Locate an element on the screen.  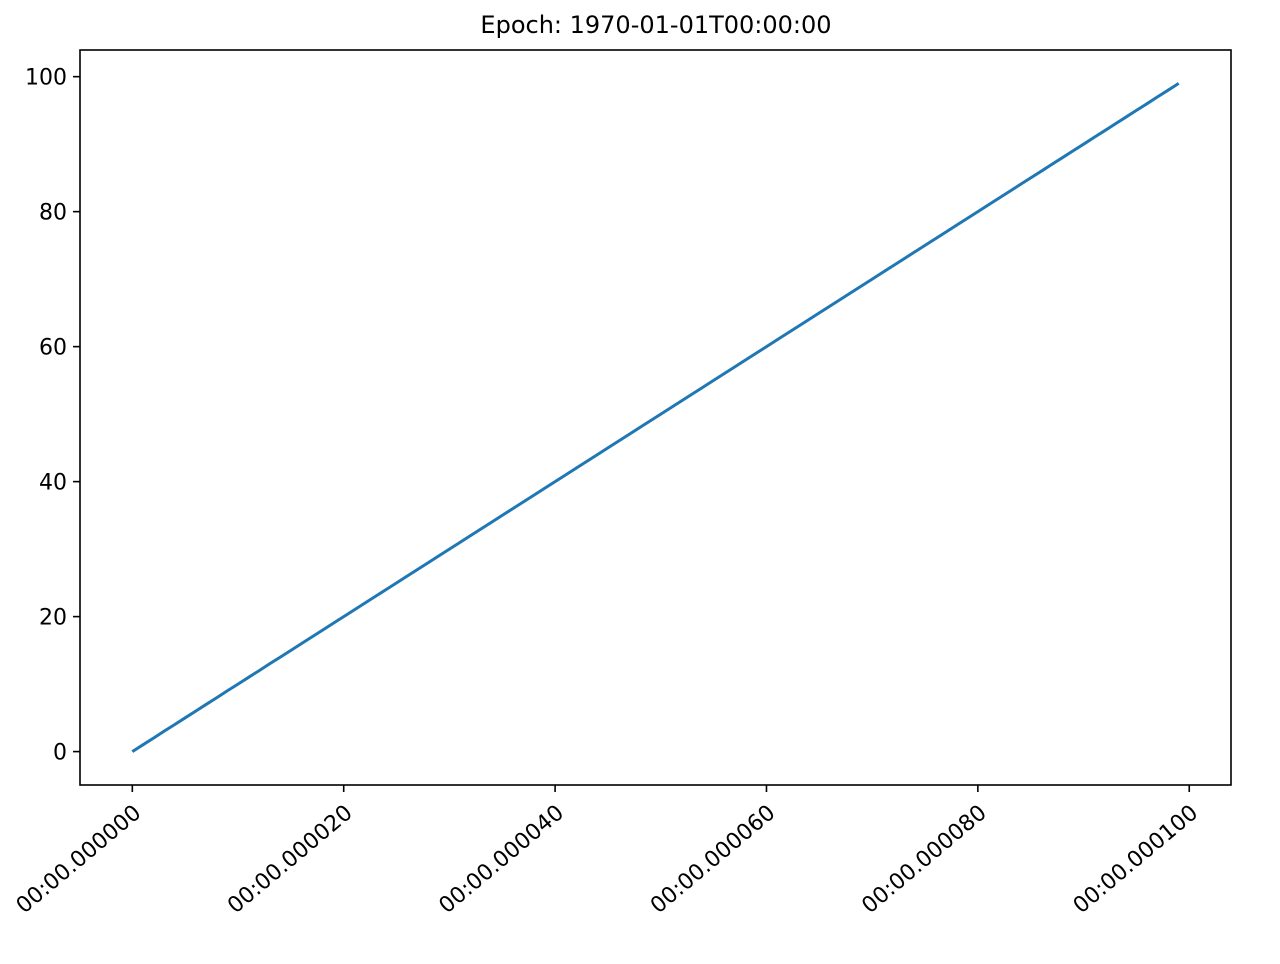
x-tick-label: 00:00.000080 is located at coordinates (924, 859).